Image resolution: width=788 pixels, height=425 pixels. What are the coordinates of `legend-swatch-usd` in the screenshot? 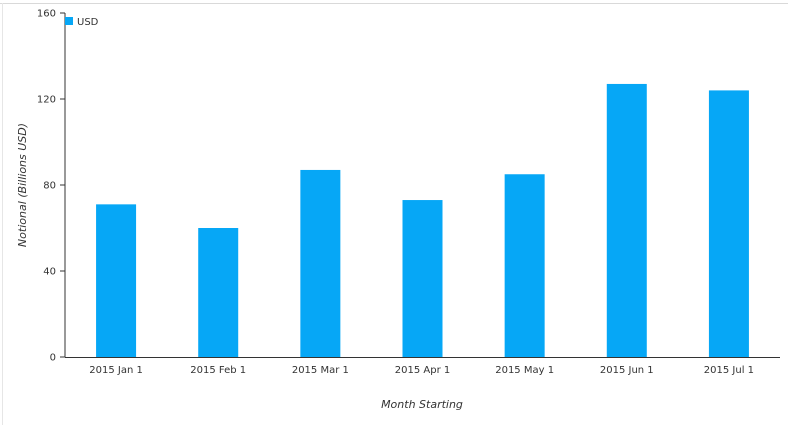 It's located at (69, 21).